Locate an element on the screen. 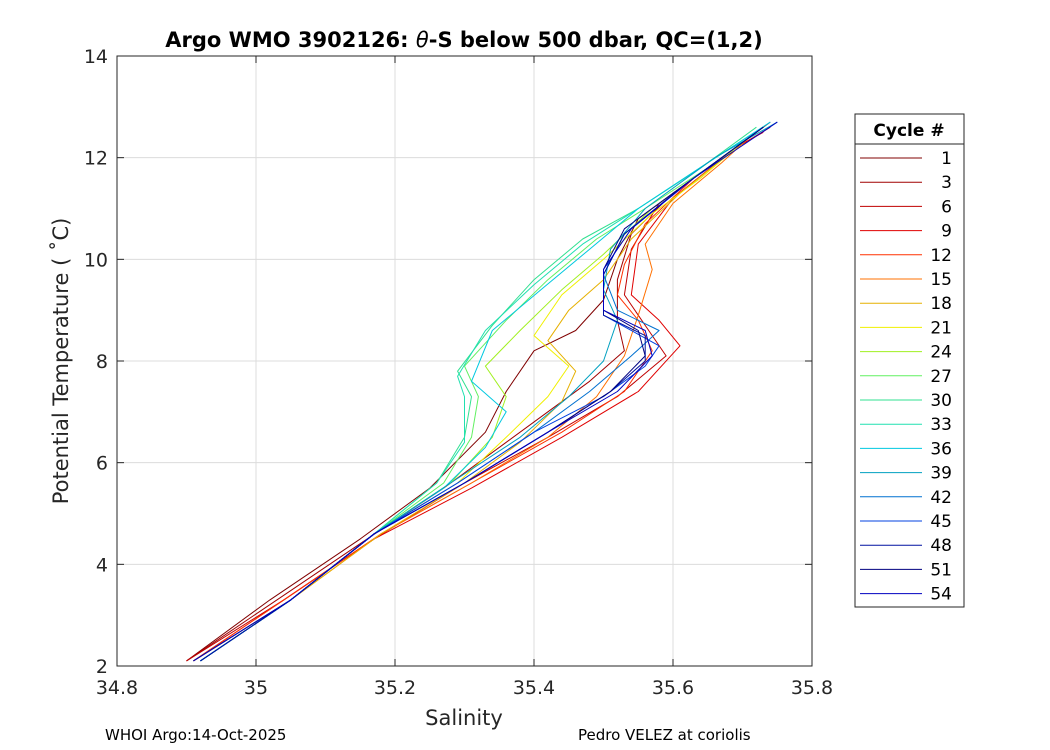 The width and height of the screenshot is (1050, 750). x-axis-label: Salinity is located at coordinates (464, 718).